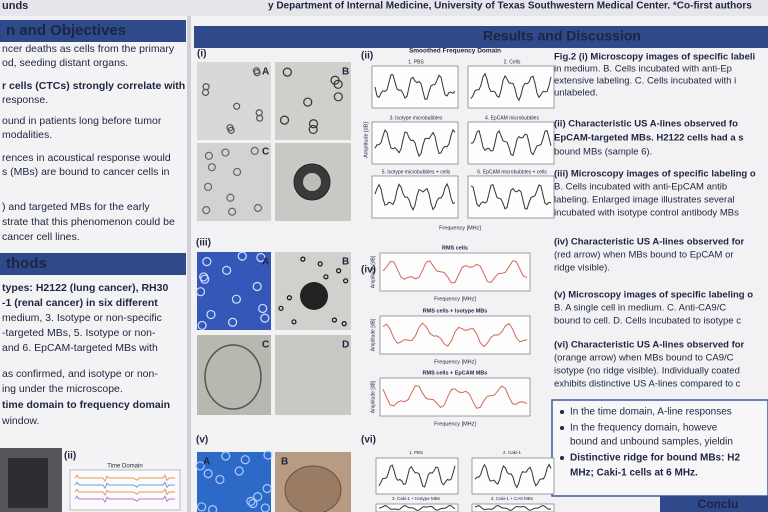  Describe the element at coordinates (66, 30) in the screenshot. I see `section-title: n and Objectives` at that location.